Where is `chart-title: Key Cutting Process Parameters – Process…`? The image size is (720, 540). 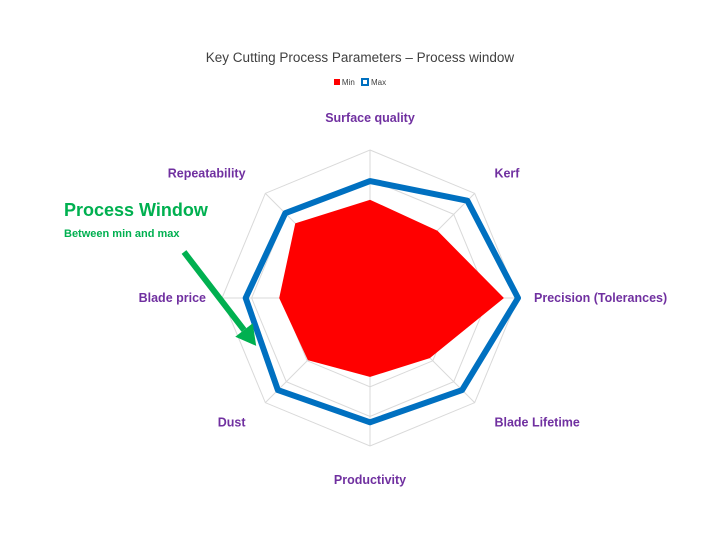 chart-title: Key Cutting Process Parameters – Process… is located at coordinates (360, 57).